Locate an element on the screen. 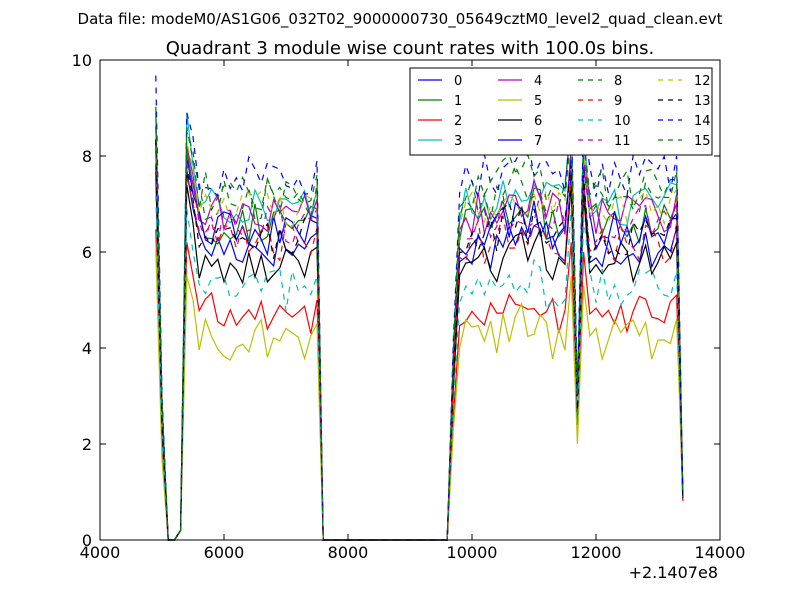 Image resolution: width=800 pixels, height=600 pixels. legend-label-5: 5 is located at coordinates (538, 101).